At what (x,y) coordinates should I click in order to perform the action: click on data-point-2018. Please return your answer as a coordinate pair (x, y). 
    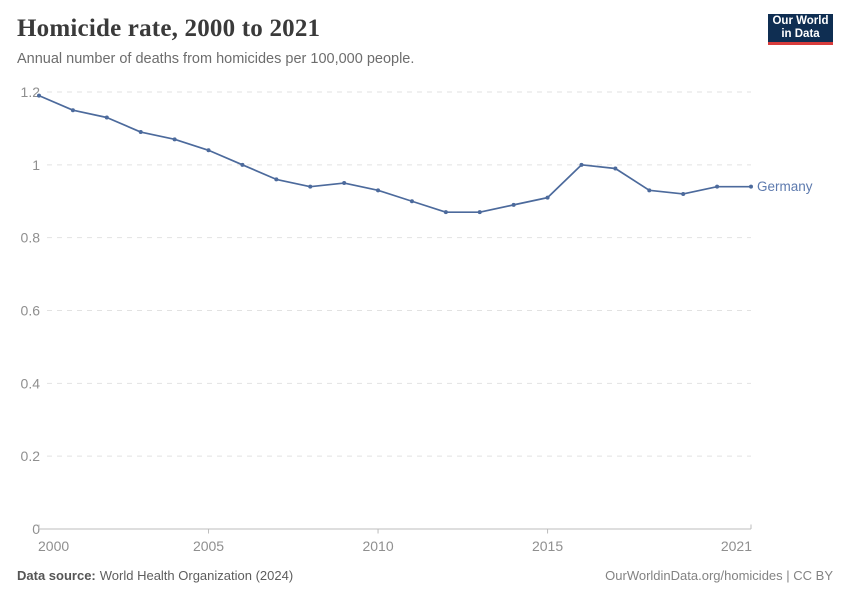
    Looking at the image, I should click on (649, 190).